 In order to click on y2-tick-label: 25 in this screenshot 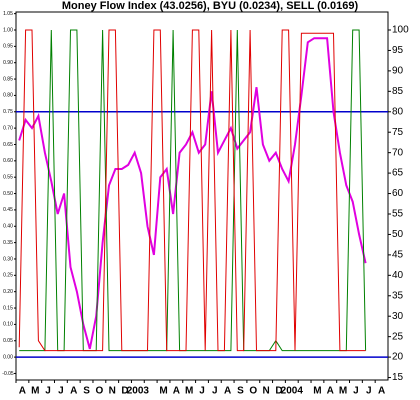, I will do `click(398, 336)`.